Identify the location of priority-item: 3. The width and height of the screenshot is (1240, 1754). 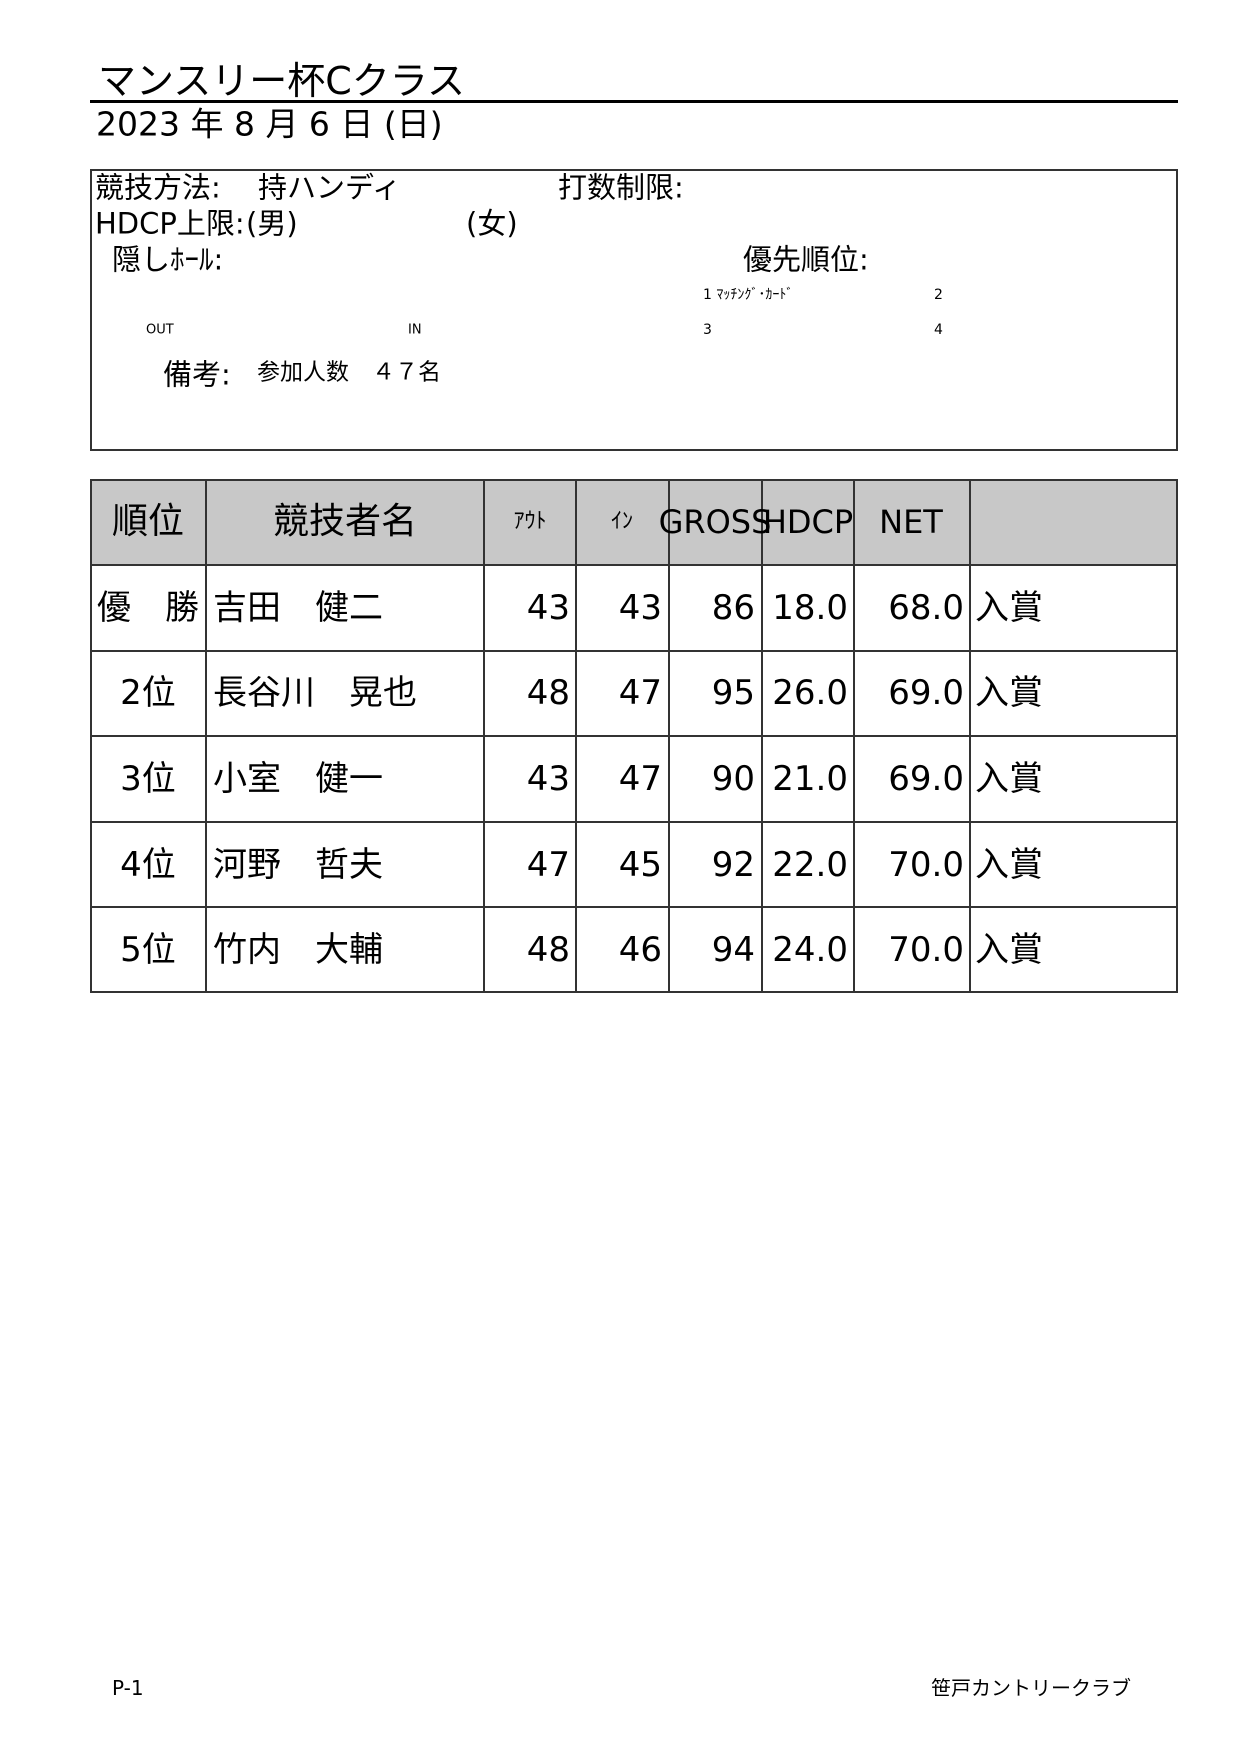
(707, 330).